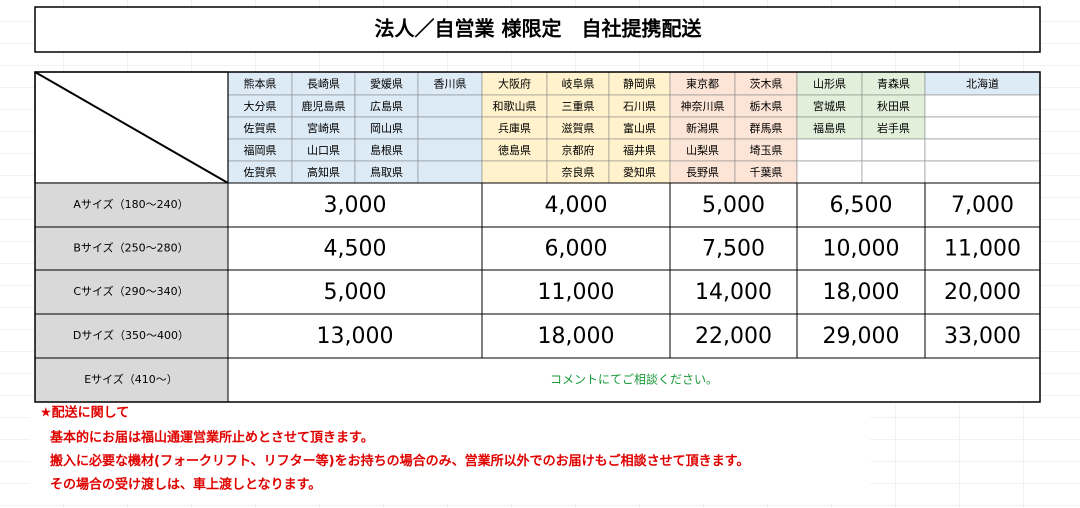 This screenshot has height=508, width=1080. I want to click on prefecture: 鳥取県, so click(386, 172).